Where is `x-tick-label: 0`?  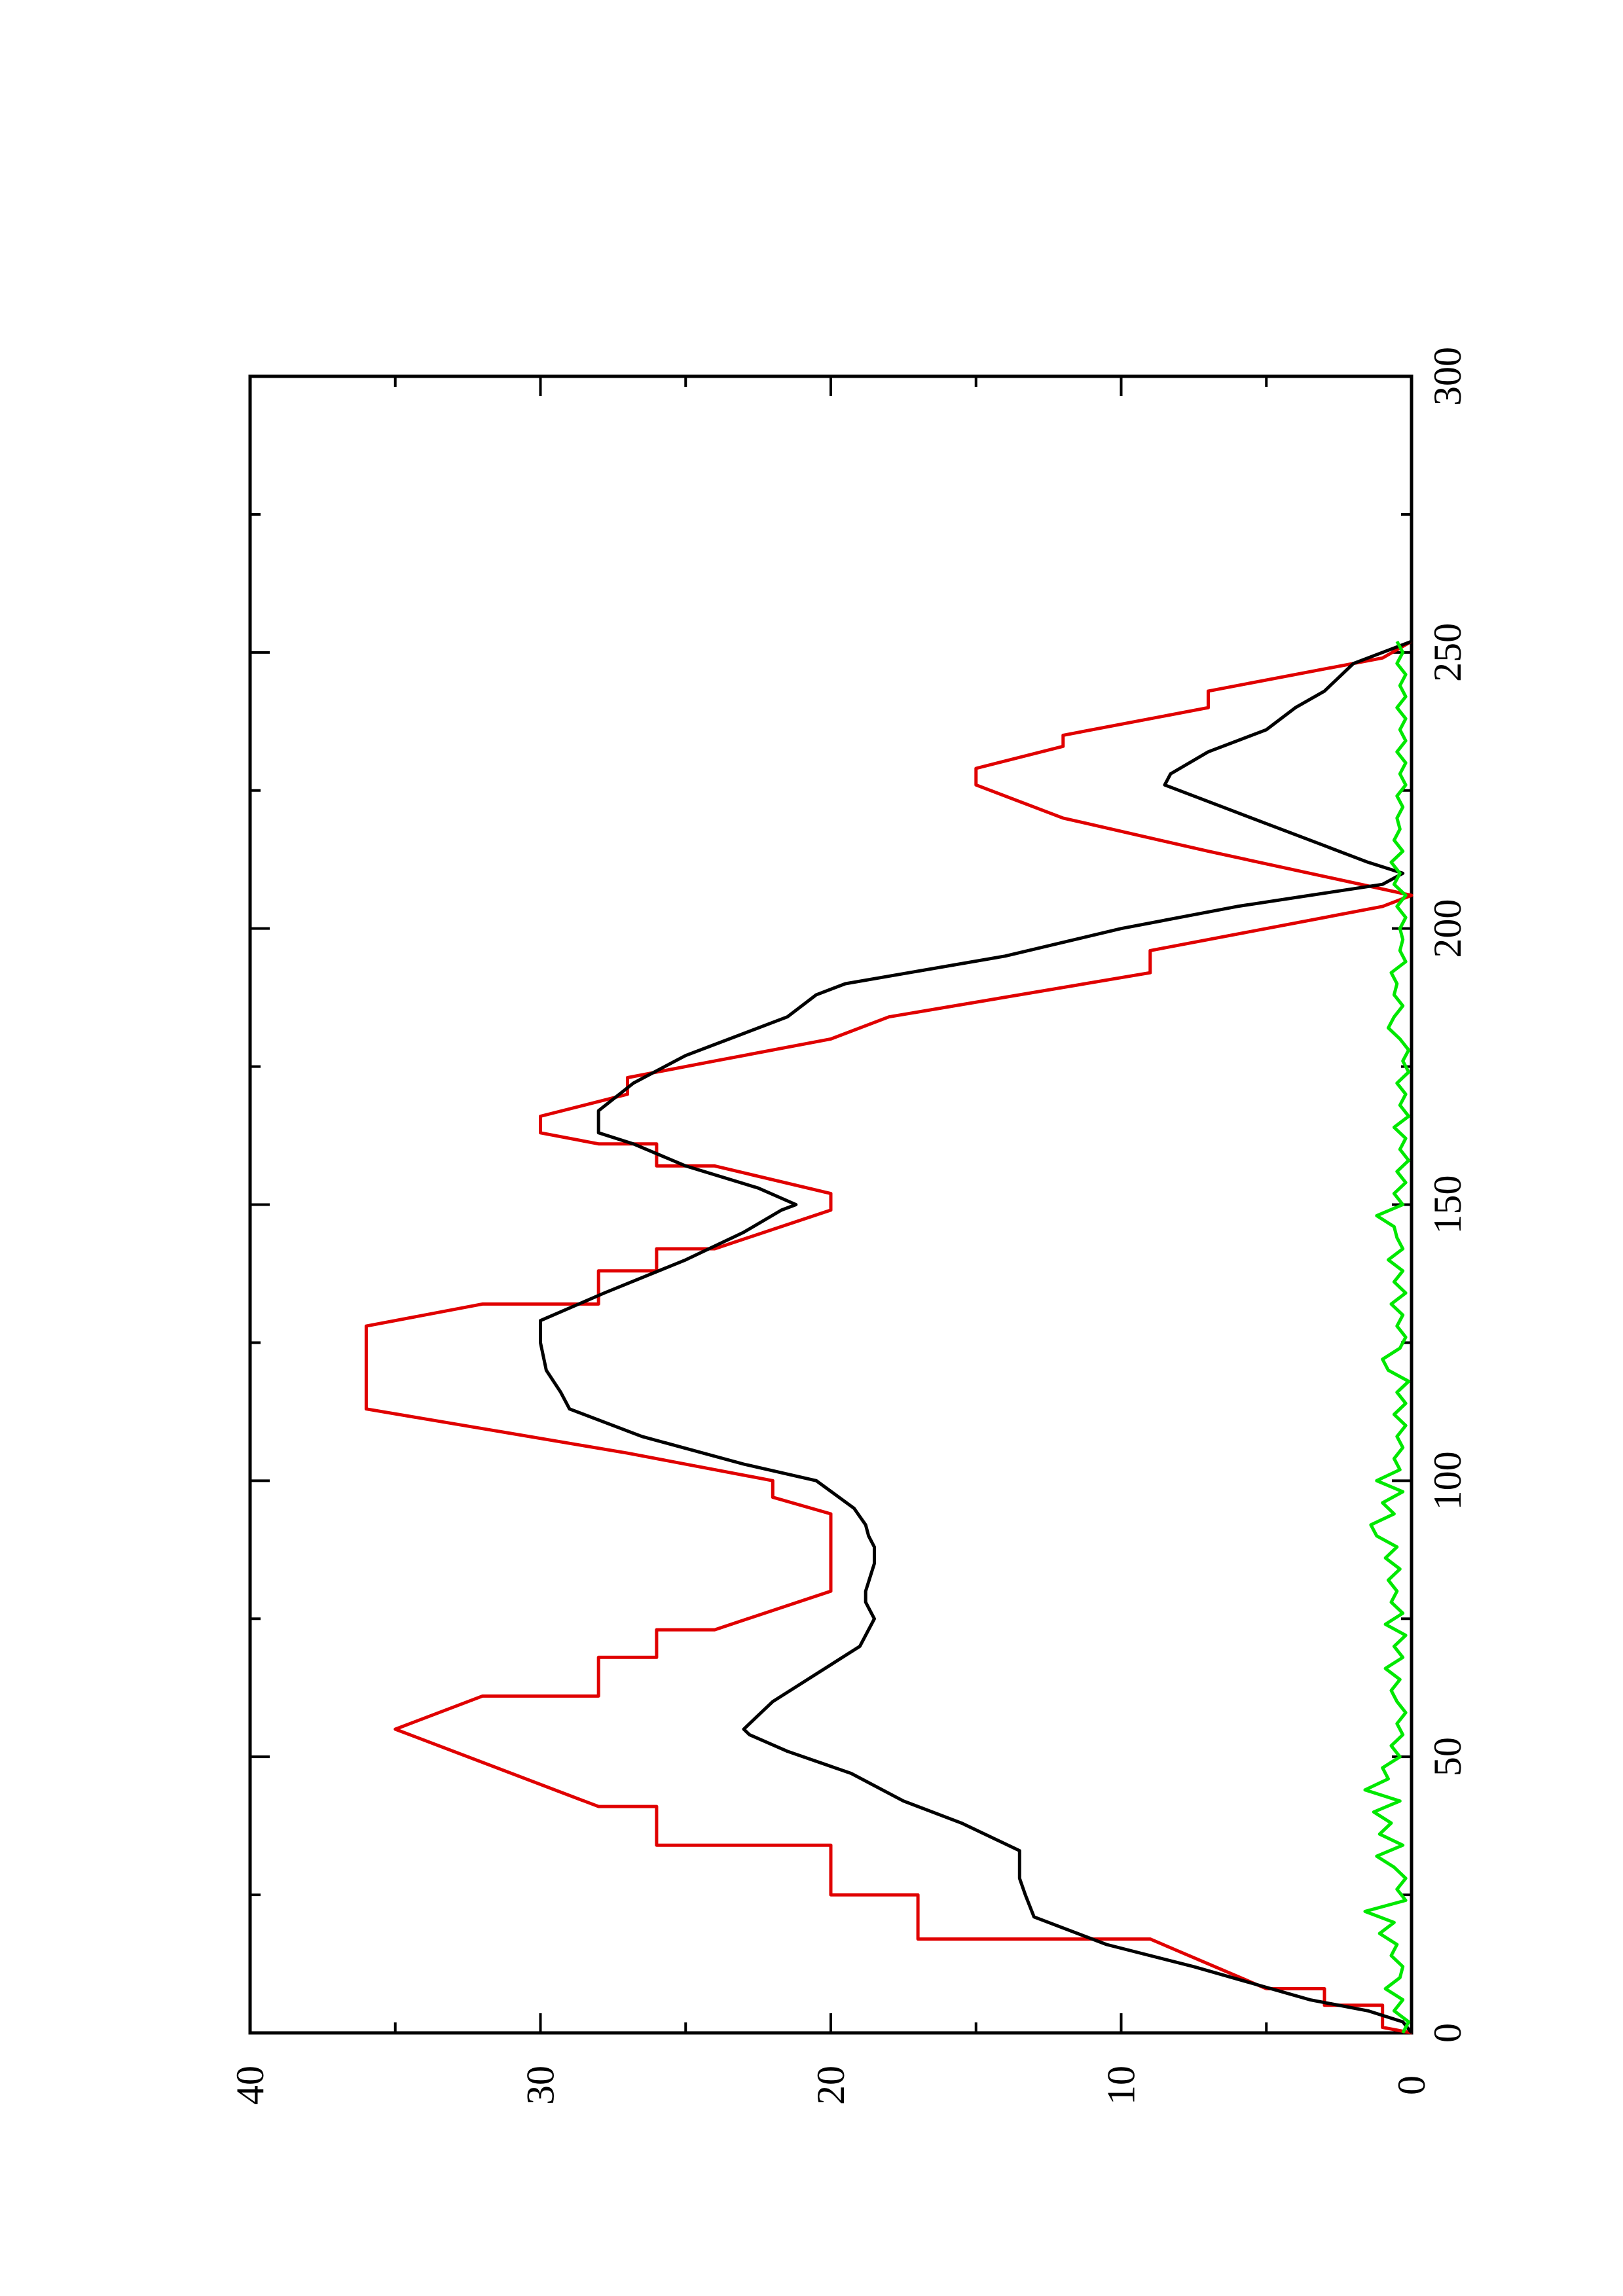
x-tick-label: 0 is located at coordinates (1447, 2033).